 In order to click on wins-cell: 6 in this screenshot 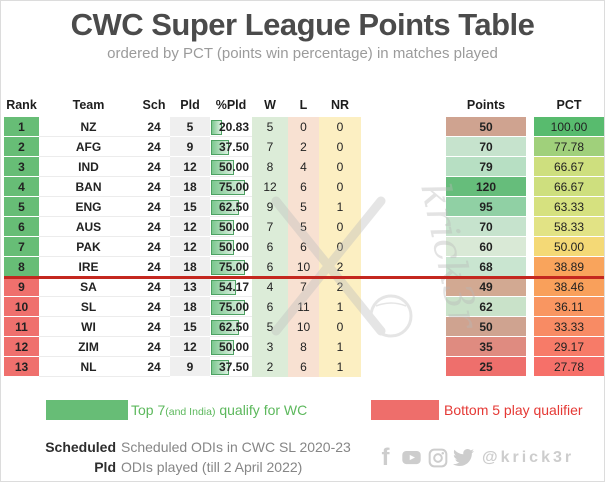, I will do `click(270, 267)`.